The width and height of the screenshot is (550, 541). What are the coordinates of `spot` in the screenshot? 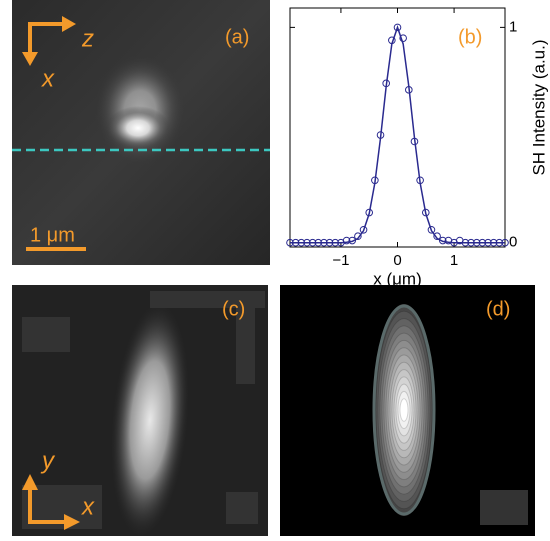 It's located at (138, 128).